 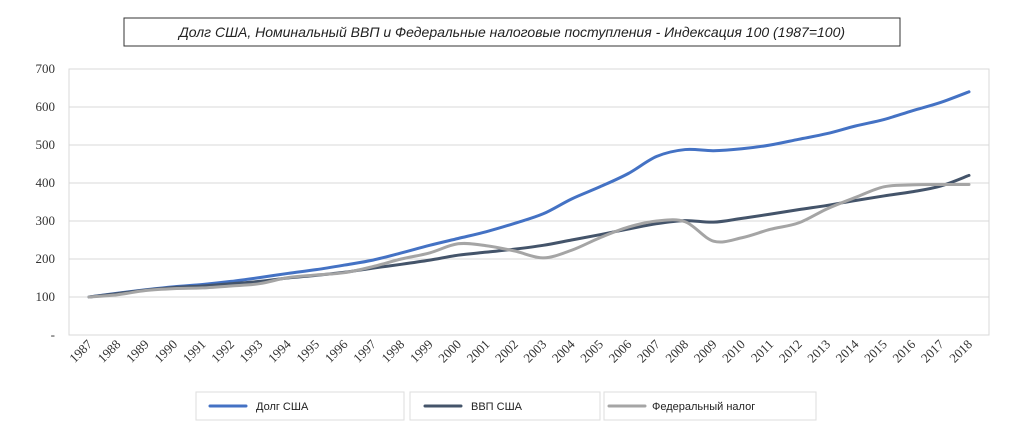 What do you see at coordinates (46, 220) in the screenshot?
I see `y-tick-label: 300` at bounding box center [46, 220].